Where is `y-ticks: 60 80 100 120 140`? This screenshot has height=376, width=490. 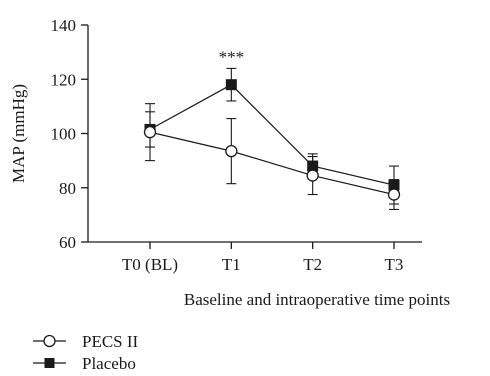
y-ticks: 60 80 100 120 140 is located at coordinates (69, 134).